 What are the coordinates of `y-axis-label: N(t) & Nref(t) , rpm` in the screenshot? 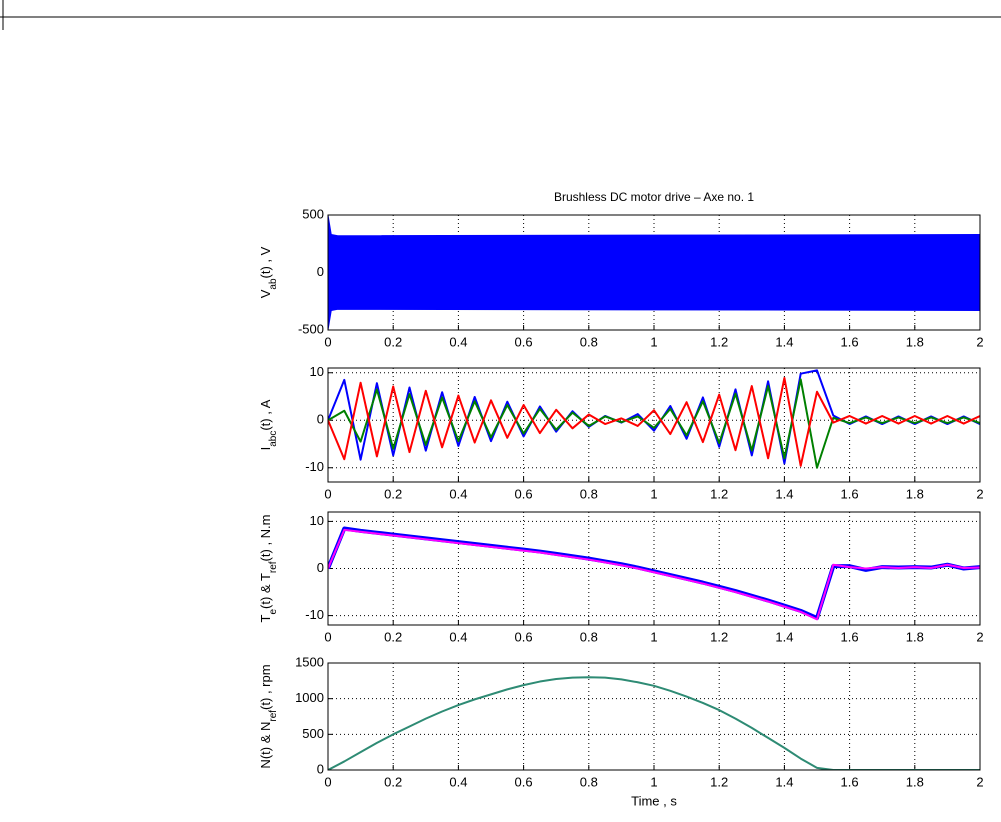 It's located at (268, 716).